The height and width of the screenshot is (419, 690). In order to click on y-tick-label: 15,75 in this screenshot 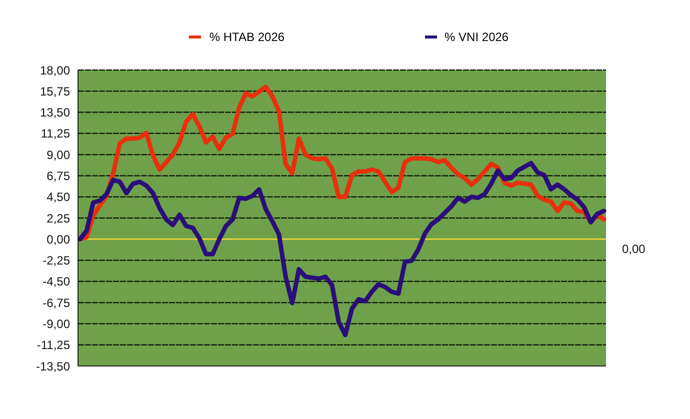, I will do `click(55, 91)`.